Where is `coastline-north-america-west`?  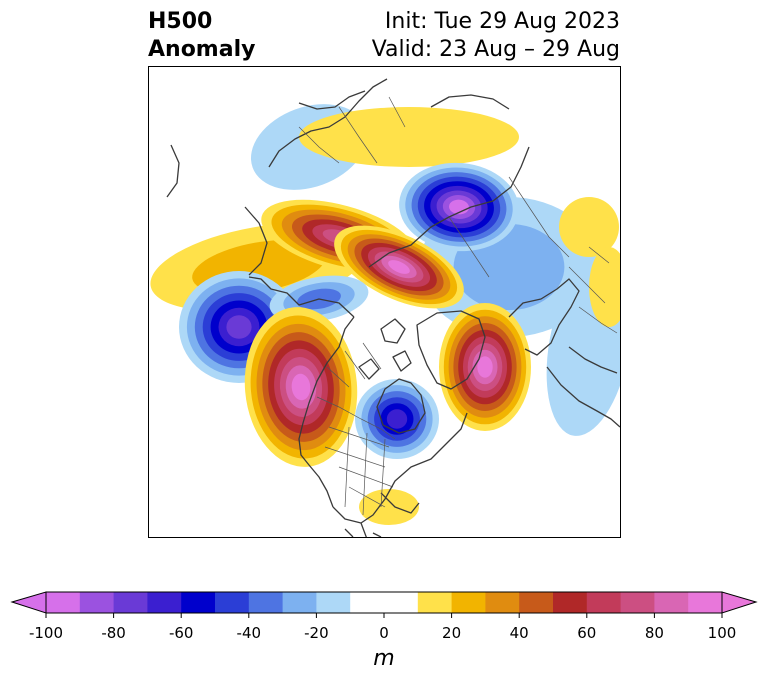
coastline-north-america-west is located at coordinates (326, 412).